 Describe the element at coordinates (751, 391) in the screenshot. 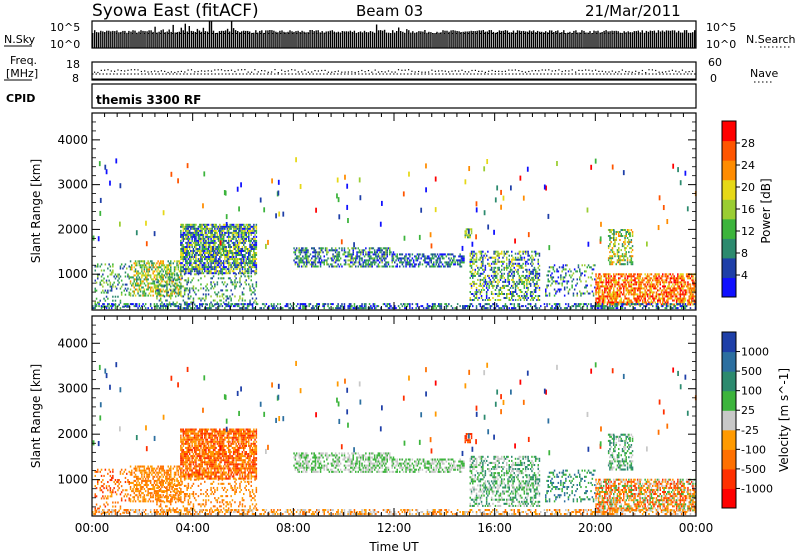

I see `velocity-colorbar-tick-5: 100` at that location.